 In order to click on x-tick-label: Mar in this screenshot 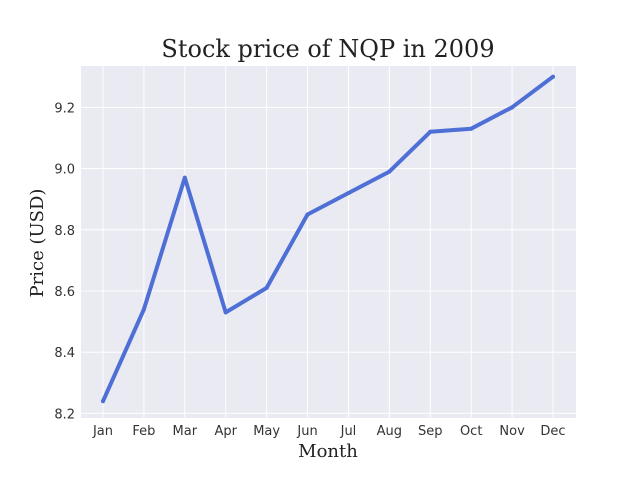, I will do `click(185, 431)`.